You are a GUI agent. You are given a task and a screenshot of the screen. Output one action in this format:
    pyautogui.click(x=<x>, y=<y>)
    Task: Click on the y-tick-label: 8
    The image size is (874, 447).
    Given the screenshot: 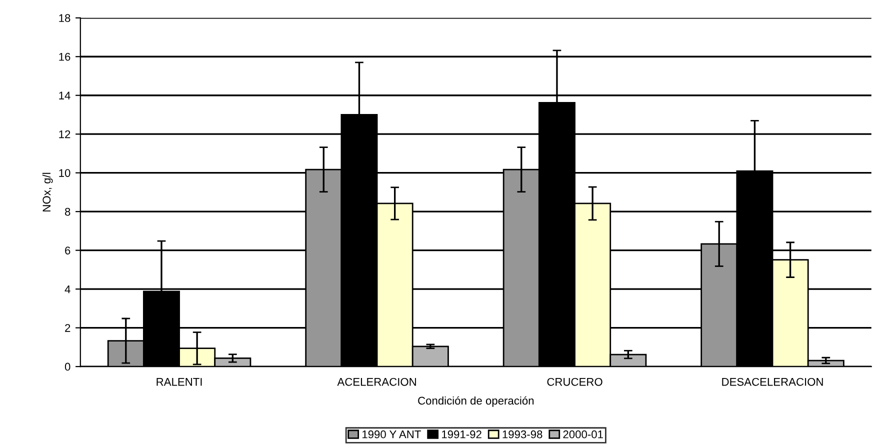 What is the action you would take?
    pyautogui.click(x=67, y=212)
    